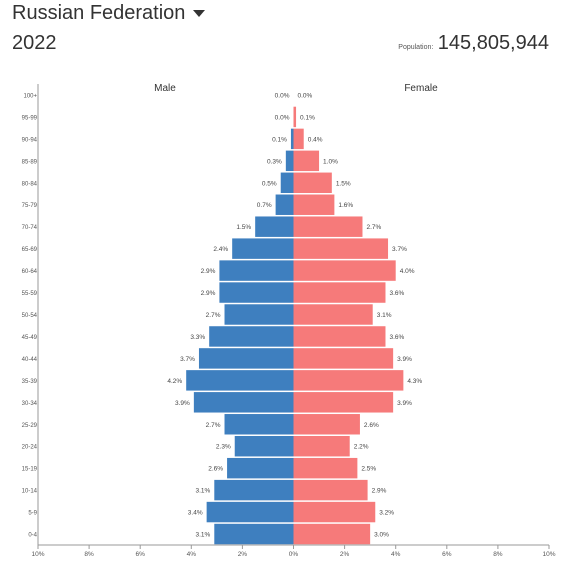 The width and height of the screenshot is (563, 569). Describe the element at coordinates (30, 448) in the screenshot. I see `age-group-label: 20-24` at that location.